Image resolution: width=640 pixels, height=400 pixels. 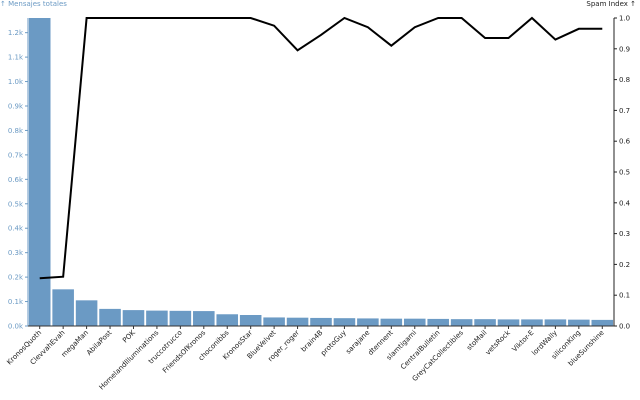 What do you see at coordinates (321, 321) in the screenshot?
I see `bar-brain4B` at bounding box center [321, 321].